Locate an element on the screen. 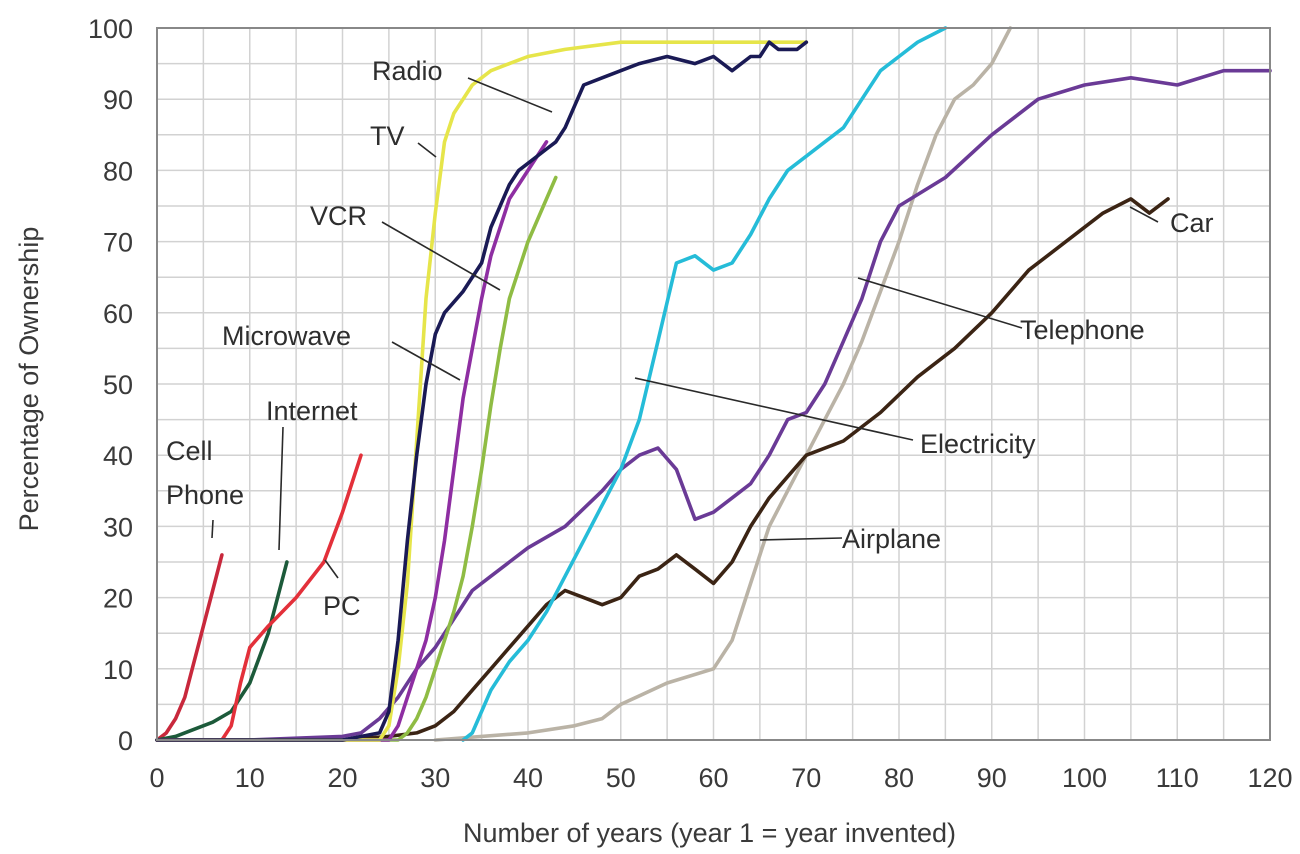 Image resolution: width=1300 pixels, height=854 pixels. radio-series-label: Radio is located at coordinates (407, 71).